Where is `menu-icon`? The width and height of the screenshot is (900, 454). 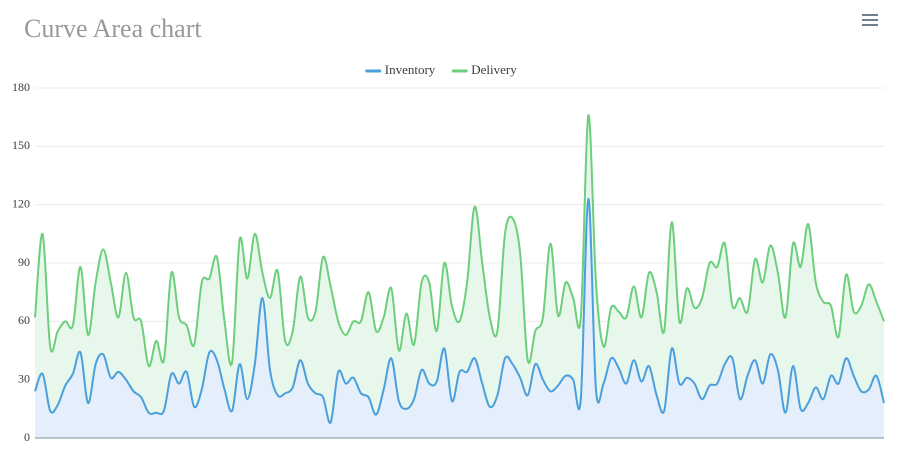 menu-icon is located at coordinates (870, 20).